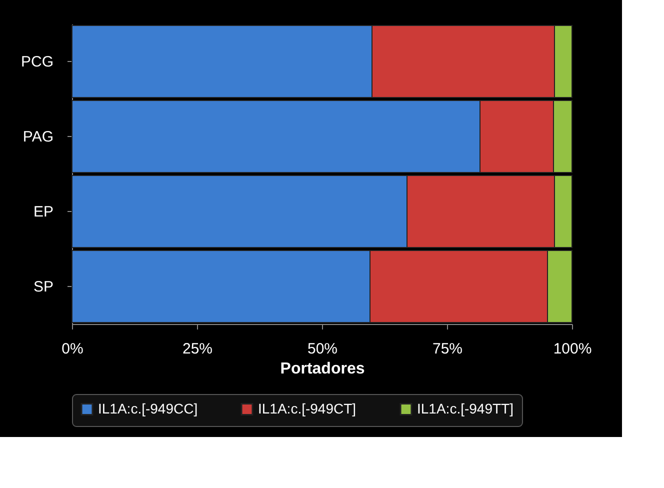 Image resolution: width=664 pixels, height=488 pixels. Describe the element at coordinates (447, 349) in the screenshot. I see `x-tick-label: 75%` at that location.